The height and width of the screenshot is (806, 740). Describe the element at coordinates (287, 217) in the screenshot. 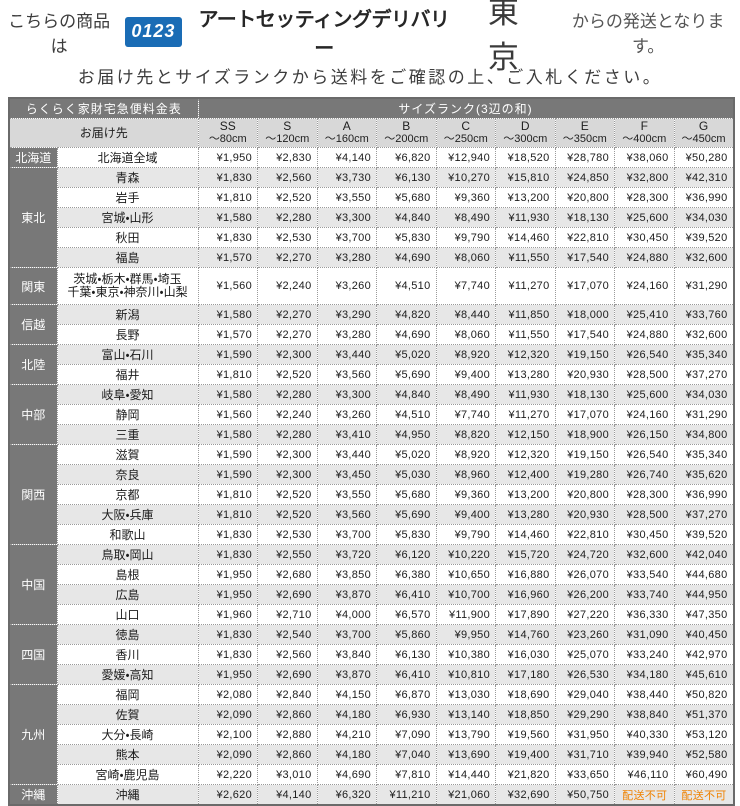

I see `price-cell: ¥2,280` at that location.